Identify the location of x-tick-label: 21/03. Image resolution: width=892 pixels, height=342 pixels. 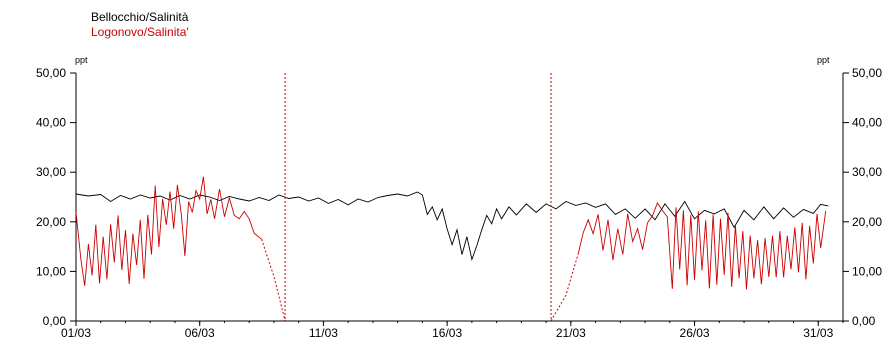
(571, 333).